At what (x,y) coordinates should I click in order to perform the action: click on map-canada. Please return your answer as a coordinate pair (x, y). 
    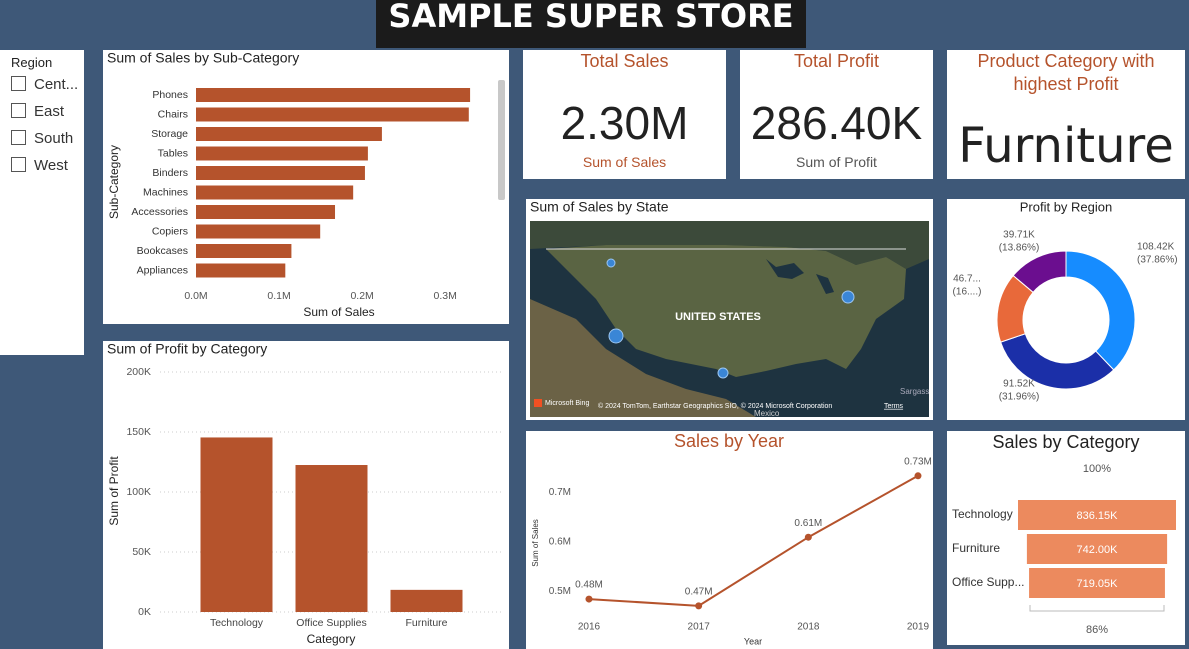
    Looking at the image, I should click on (729, 245).